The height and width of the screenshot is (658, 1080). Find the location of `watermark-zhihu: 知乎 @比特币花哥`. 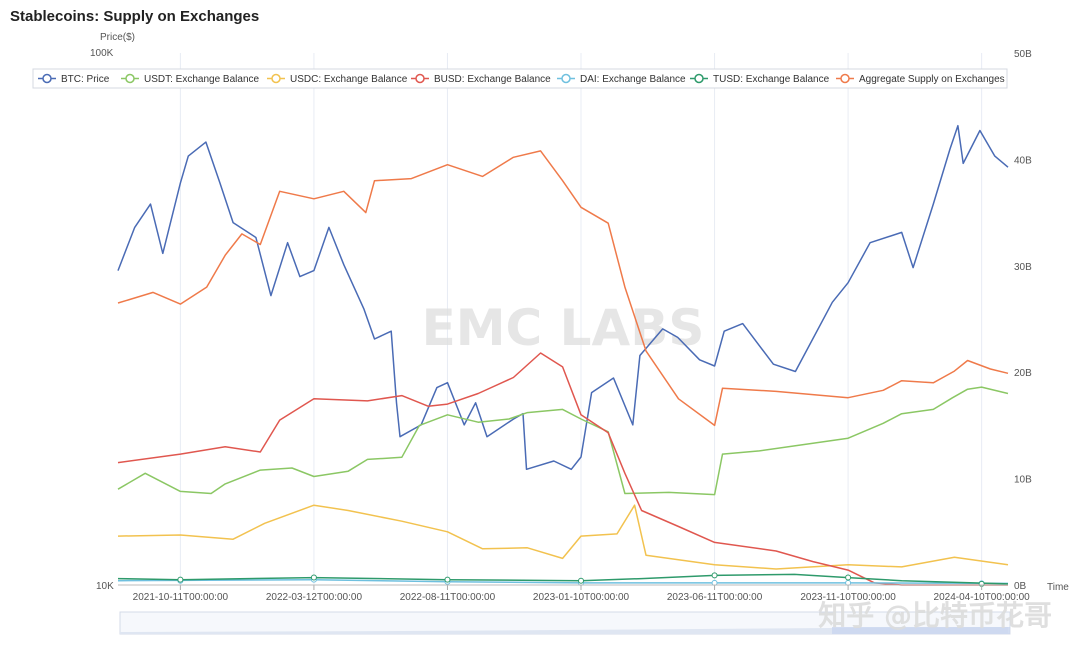

watermark-zhihu: 知乎 @比特币花哥 is located at coordinates (935, 615).